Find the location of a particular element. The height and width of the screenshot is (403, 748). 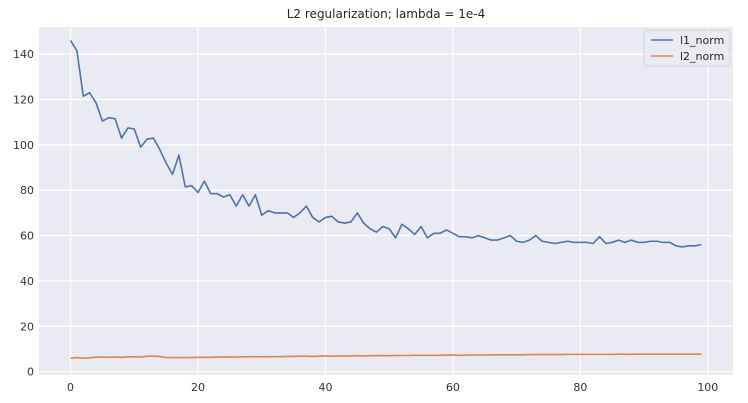

x-tick-label: 40 is located at coordinates (325, 387).